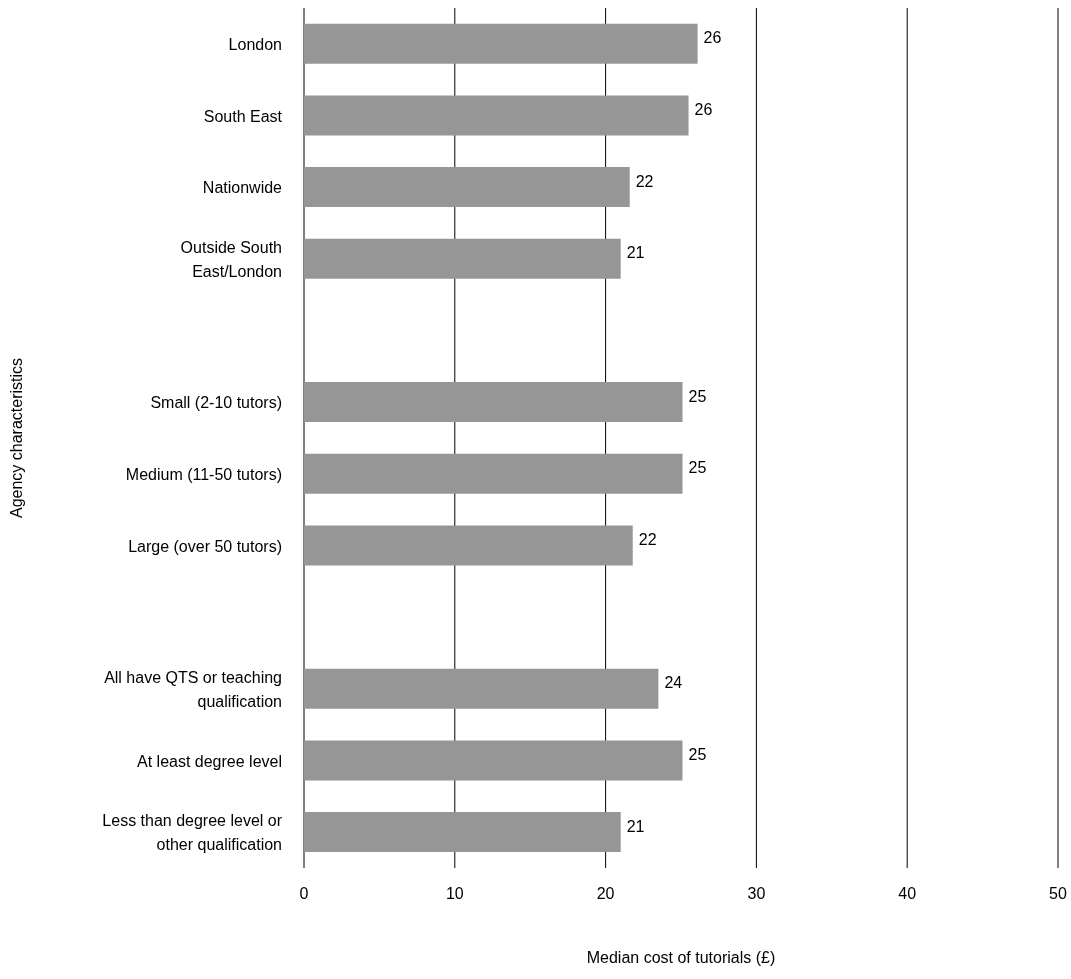 The image size is (1071, 979). I want to click on y-tick-label: At least degree level, so click(209, 760).